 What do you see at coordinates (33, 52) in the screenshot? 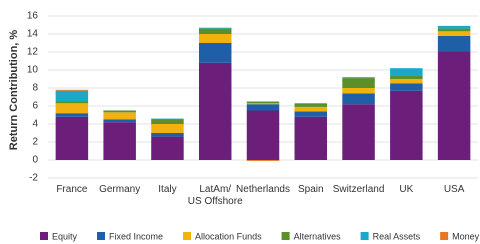
I see `y-tick-label: 12` at bounding box center [33, 52].